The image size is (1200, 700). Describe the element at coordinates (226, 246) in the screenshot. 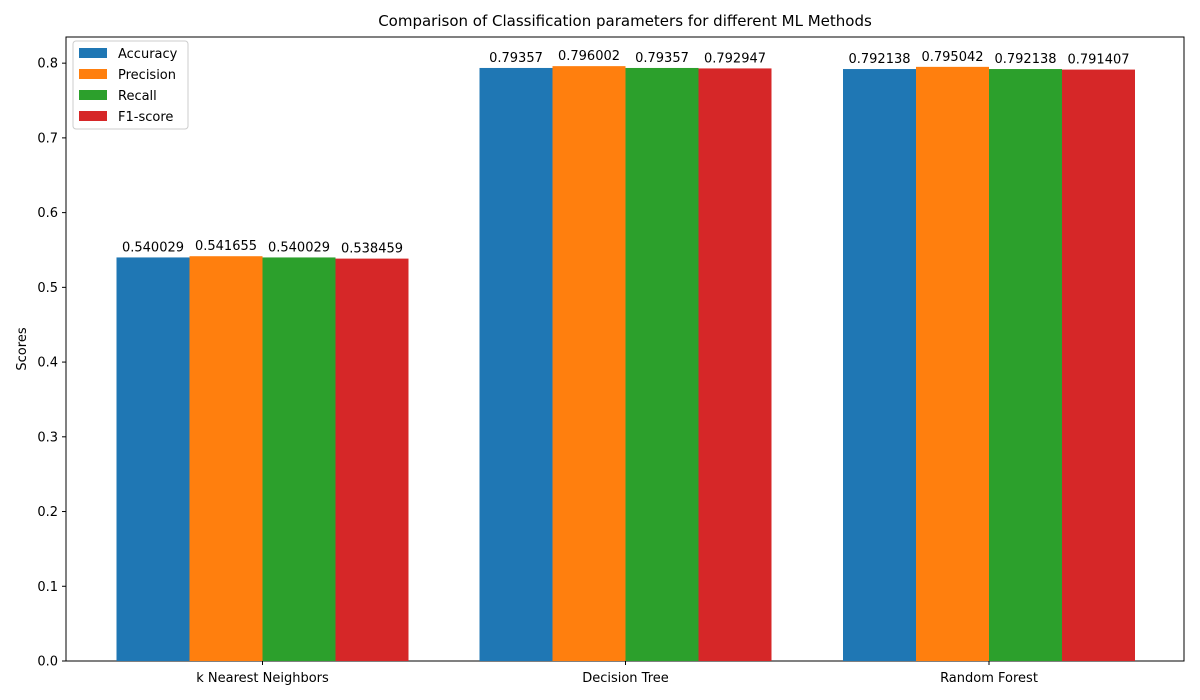

I see `bar-value-label: 0.541655` at that location.